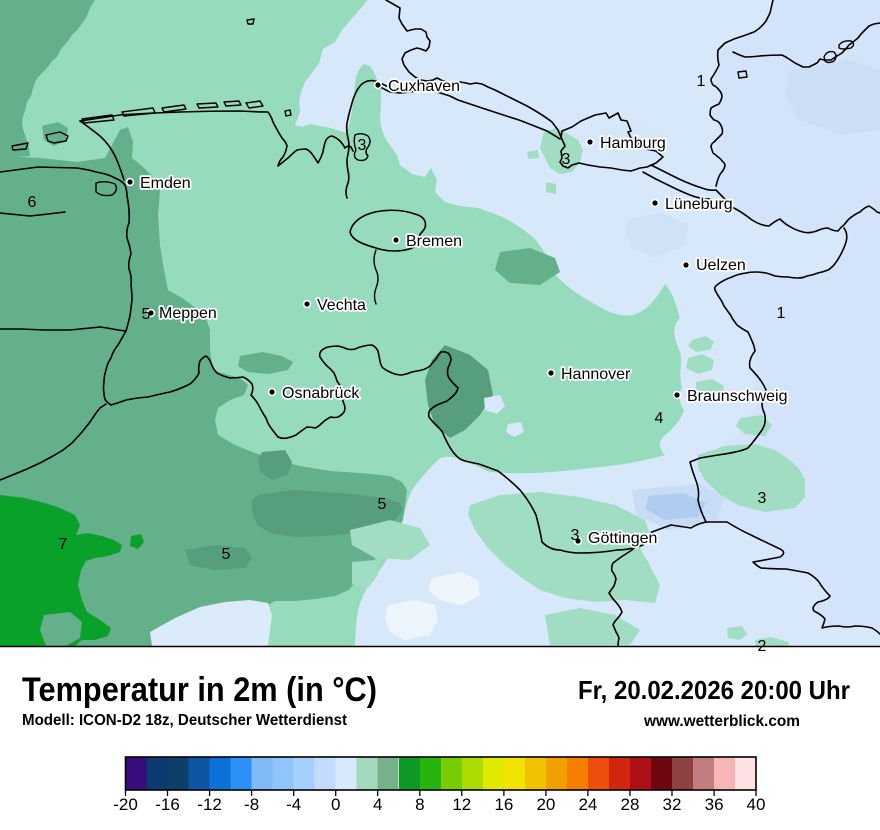 The width and height of the screenshot is (880, 830). What do you see at coordinates (714, 804) in the screenshot?
I see `svg-text: 36` at bounding box center [714, 804].